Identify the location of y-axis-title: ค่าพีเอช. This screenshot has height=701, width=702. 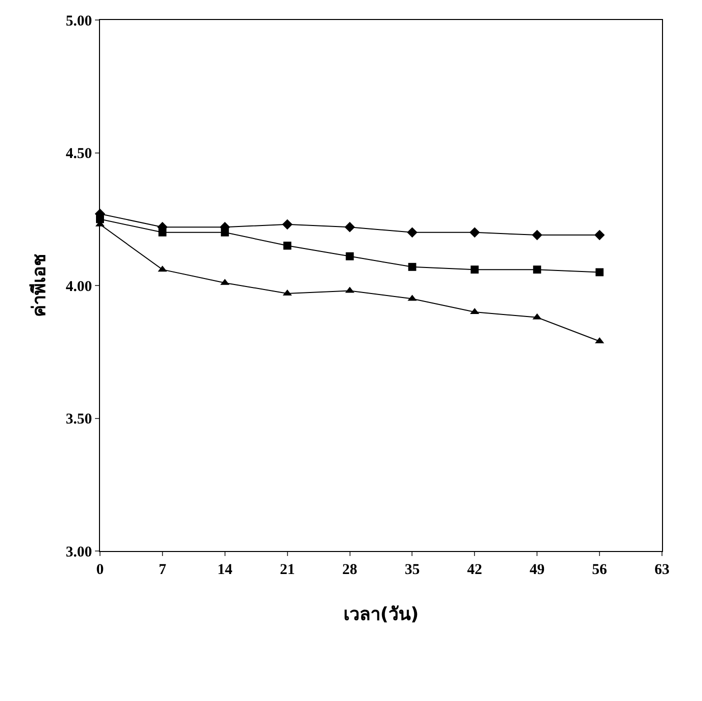
(39, 285).